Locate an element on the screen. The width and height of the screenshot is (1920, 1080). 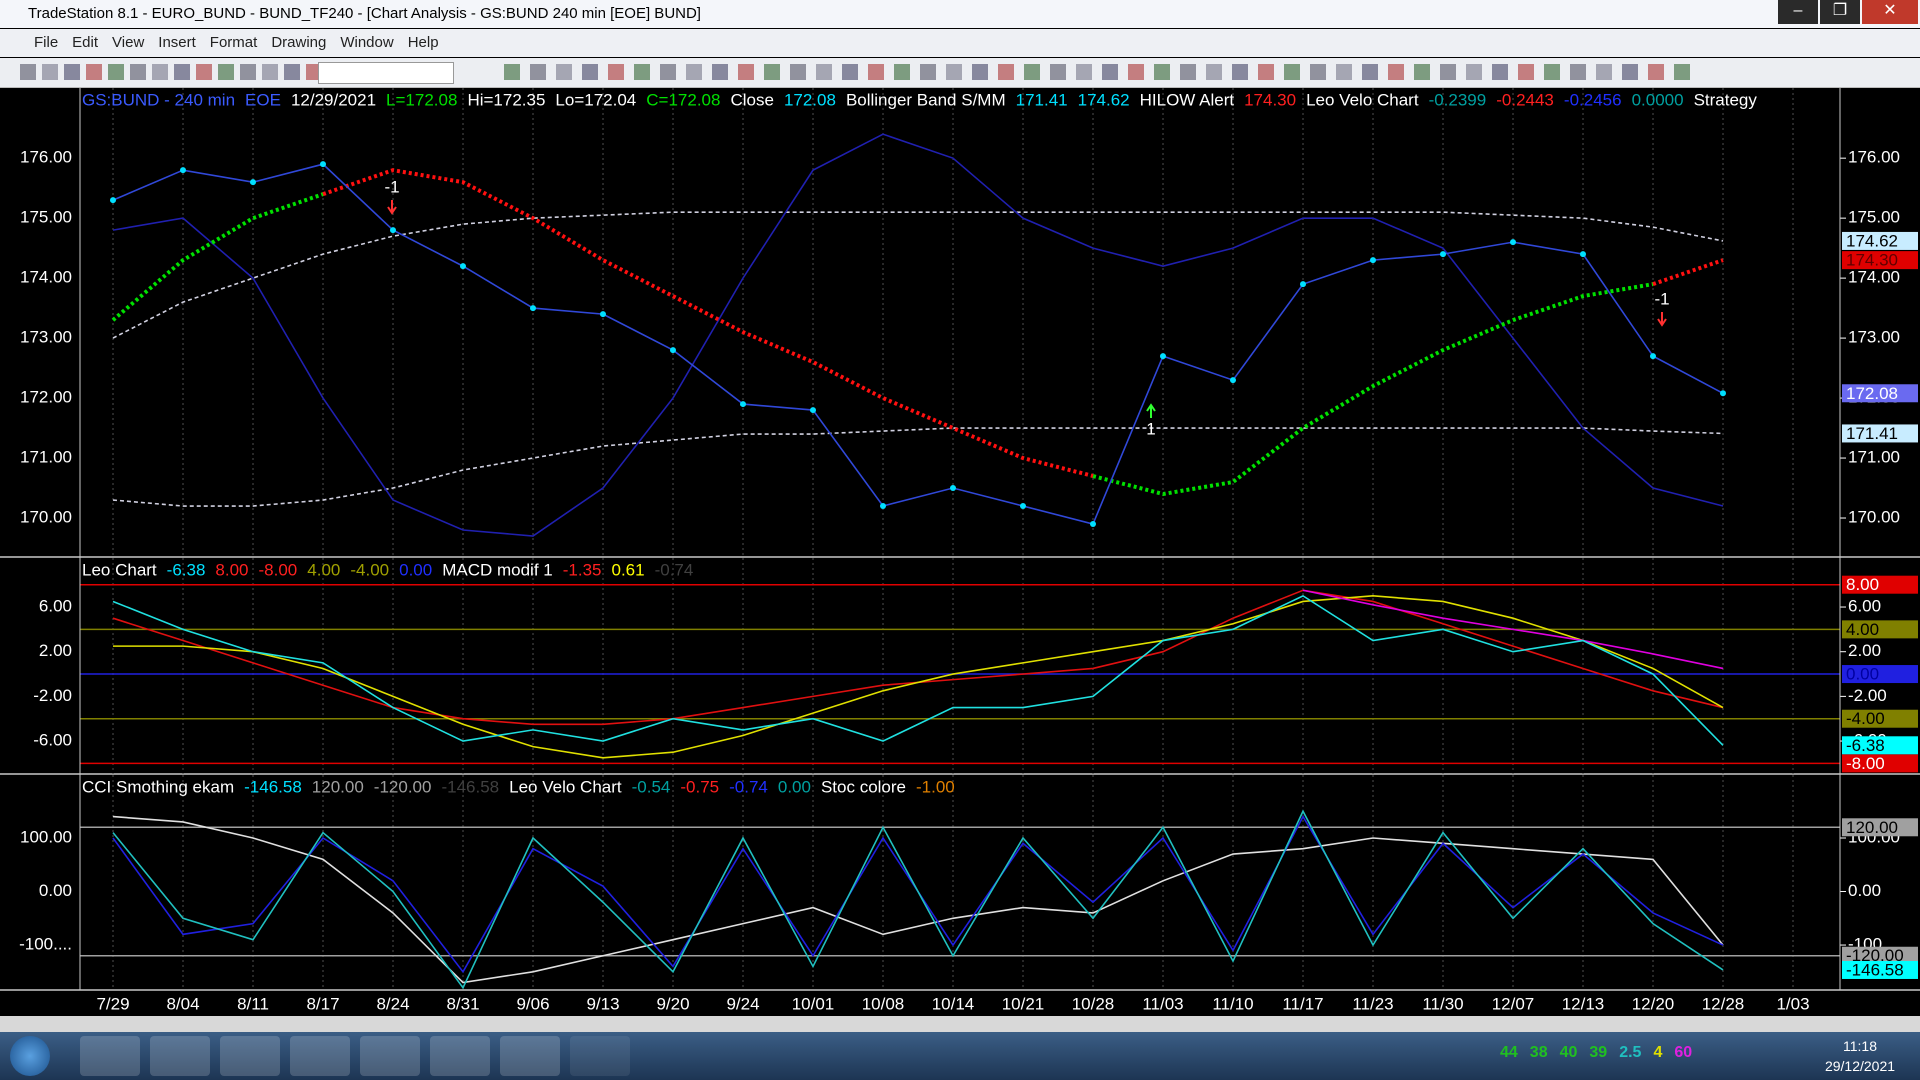
tray-indicator: 4 is located at coordinates (1658, 1052).